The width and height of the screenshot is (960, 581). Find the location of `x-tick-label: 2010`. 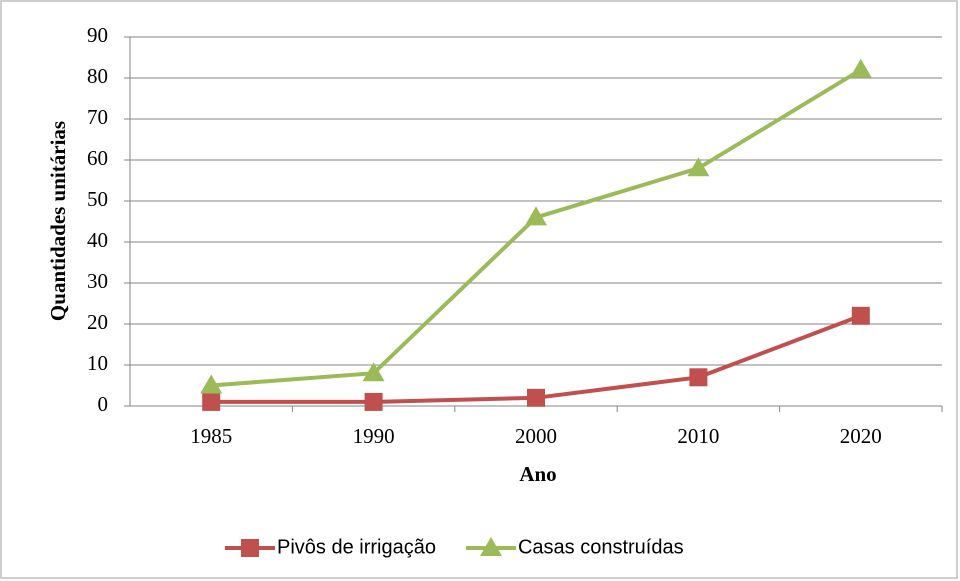

x-tick-label: 2010 is located at coordinates (698, 436).